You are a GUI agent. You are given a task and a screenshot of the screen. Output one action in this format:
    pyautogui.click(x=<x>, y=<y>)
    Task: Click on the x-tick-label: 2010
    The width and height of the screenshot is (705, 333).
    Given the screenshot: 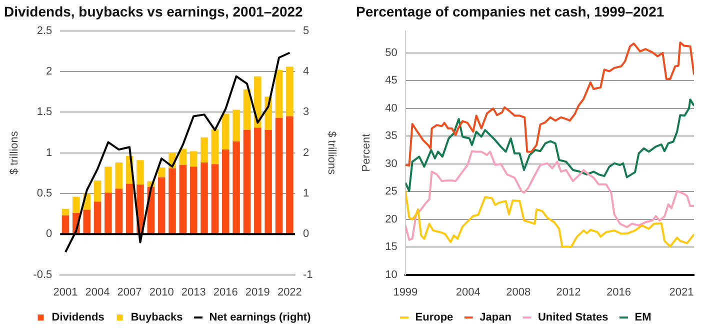 What is the action you would take?
    pyautogui.click(x=161, y=292)
    